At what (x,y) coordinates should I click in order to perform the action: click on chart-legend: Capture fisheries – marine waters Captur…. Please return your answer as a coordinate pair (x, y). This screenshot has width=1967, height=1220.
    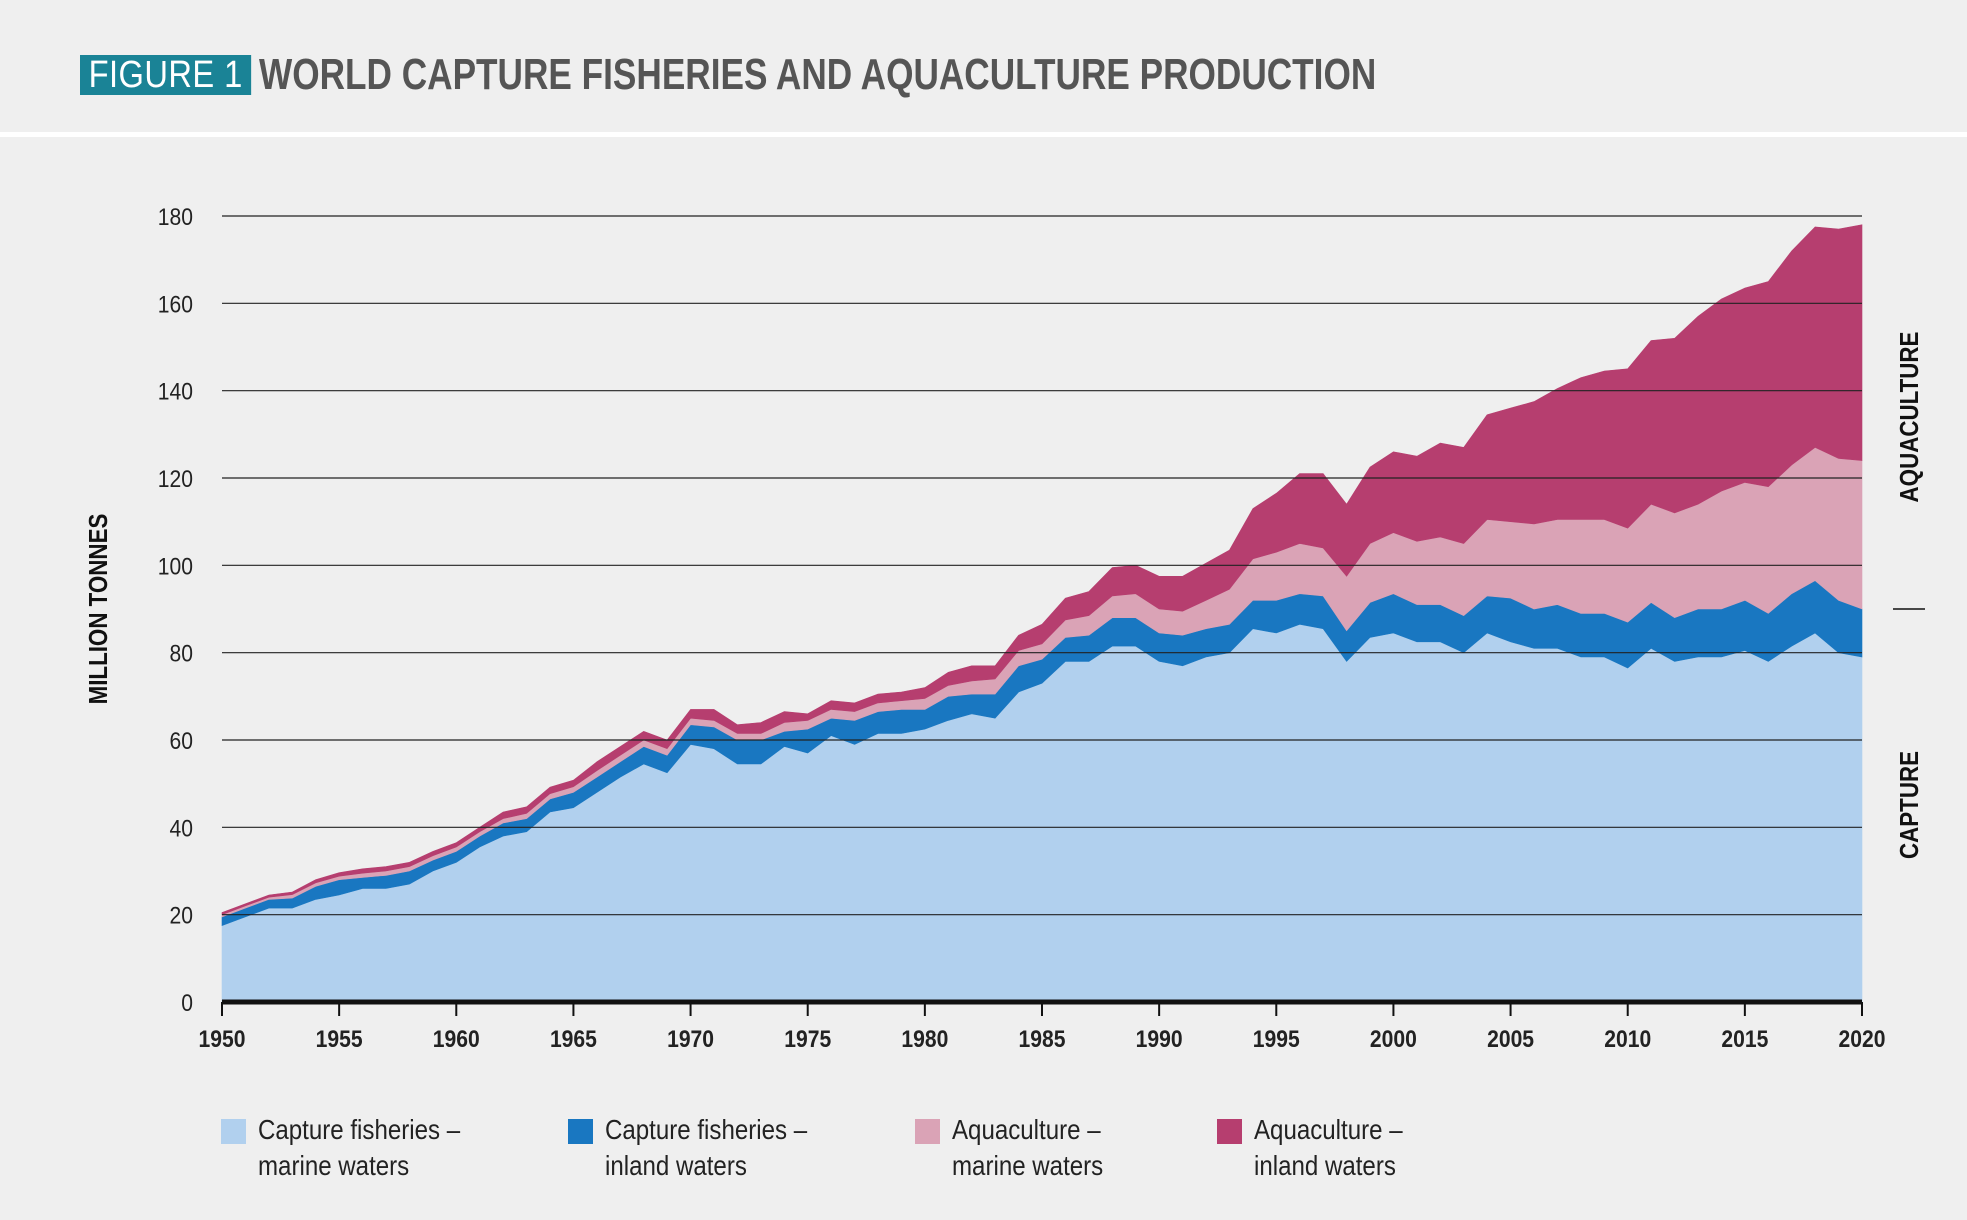
    Looking at the image, I should click on (983, 1152).